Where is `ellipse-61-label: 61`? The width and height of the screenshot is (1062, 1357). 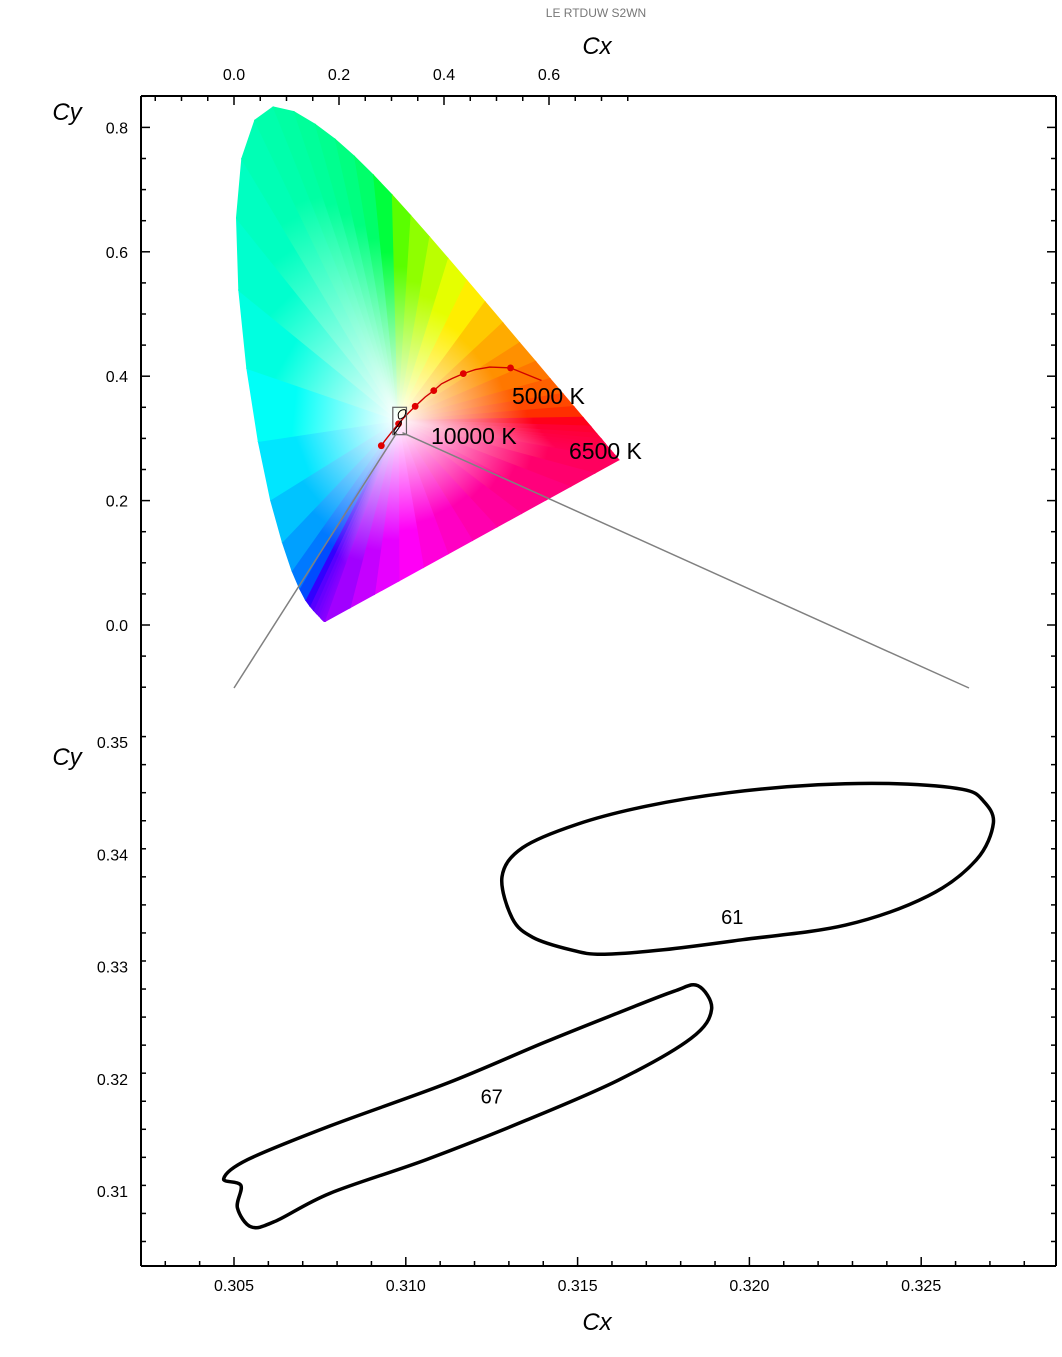 ellipse-61-label: 61 is located at coordinates (732, 918).